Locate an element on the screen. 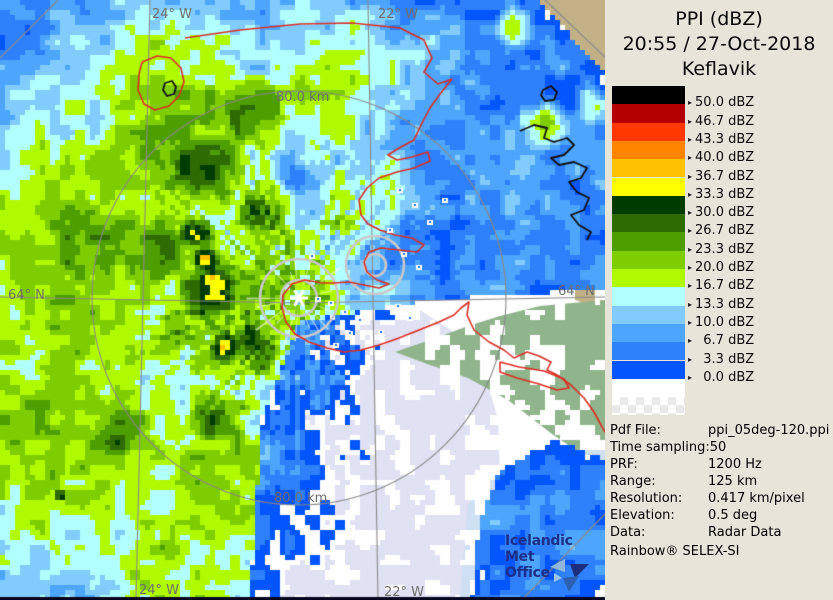  legend-label-text: 3.3 dBZ is located at coordinates (725, 359).